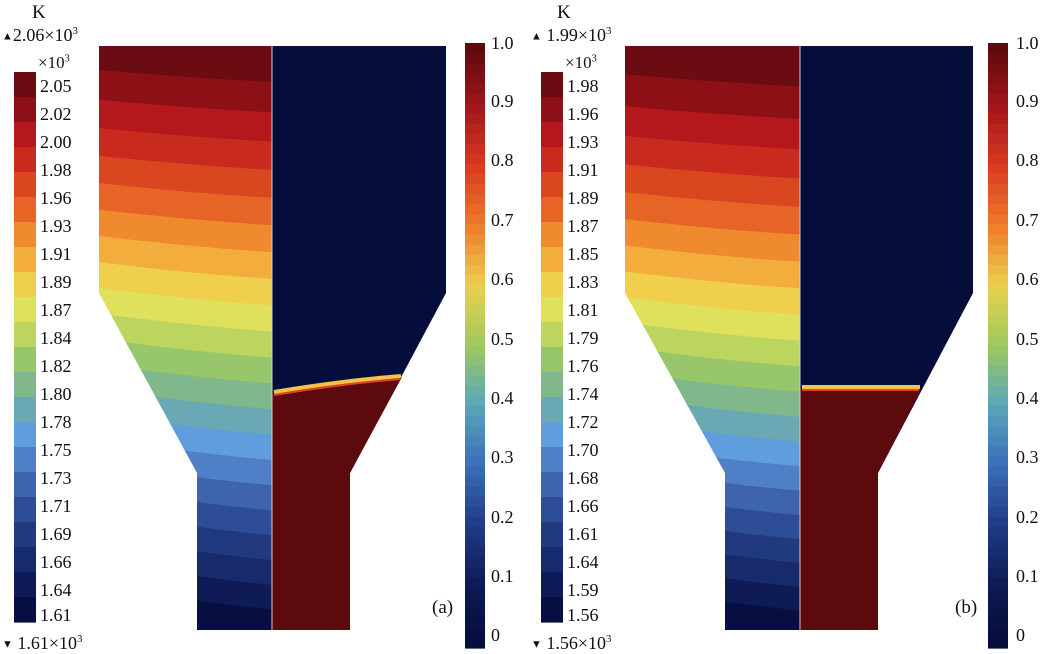  Describe the element at coordinates (583, 615) in the screenshot. I see `temperature-tick: 1.56` at that location.